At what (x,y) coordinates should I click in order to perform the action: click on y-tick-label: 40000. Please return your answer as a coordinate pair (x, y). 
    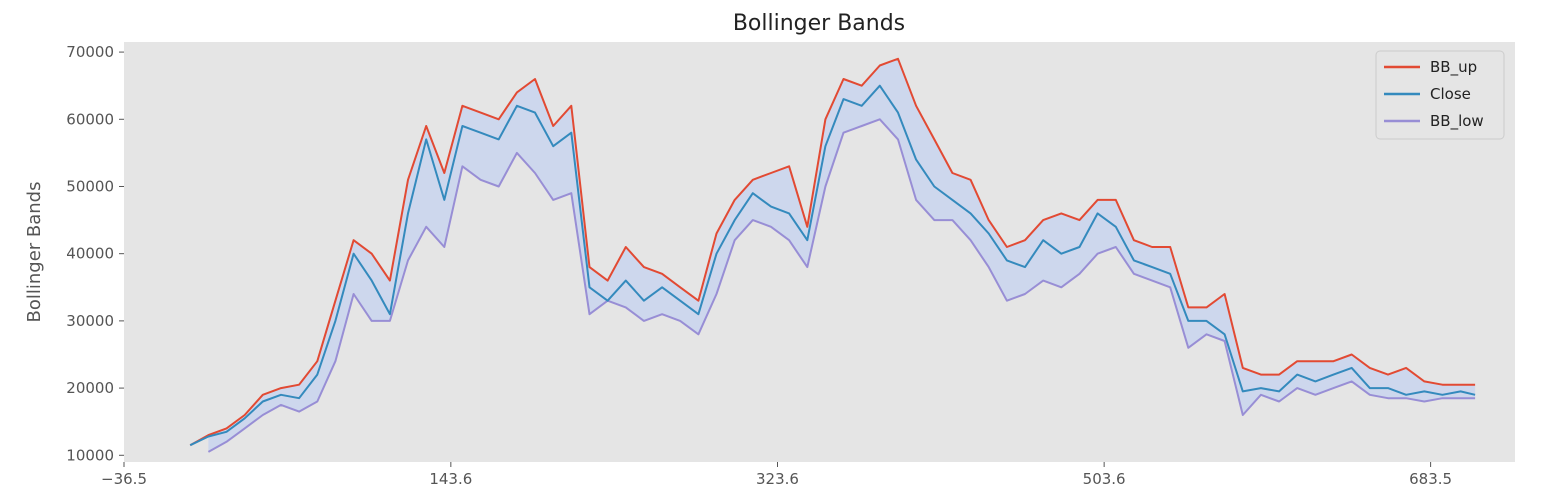
    Looking at the image, I should click on (90, 254).